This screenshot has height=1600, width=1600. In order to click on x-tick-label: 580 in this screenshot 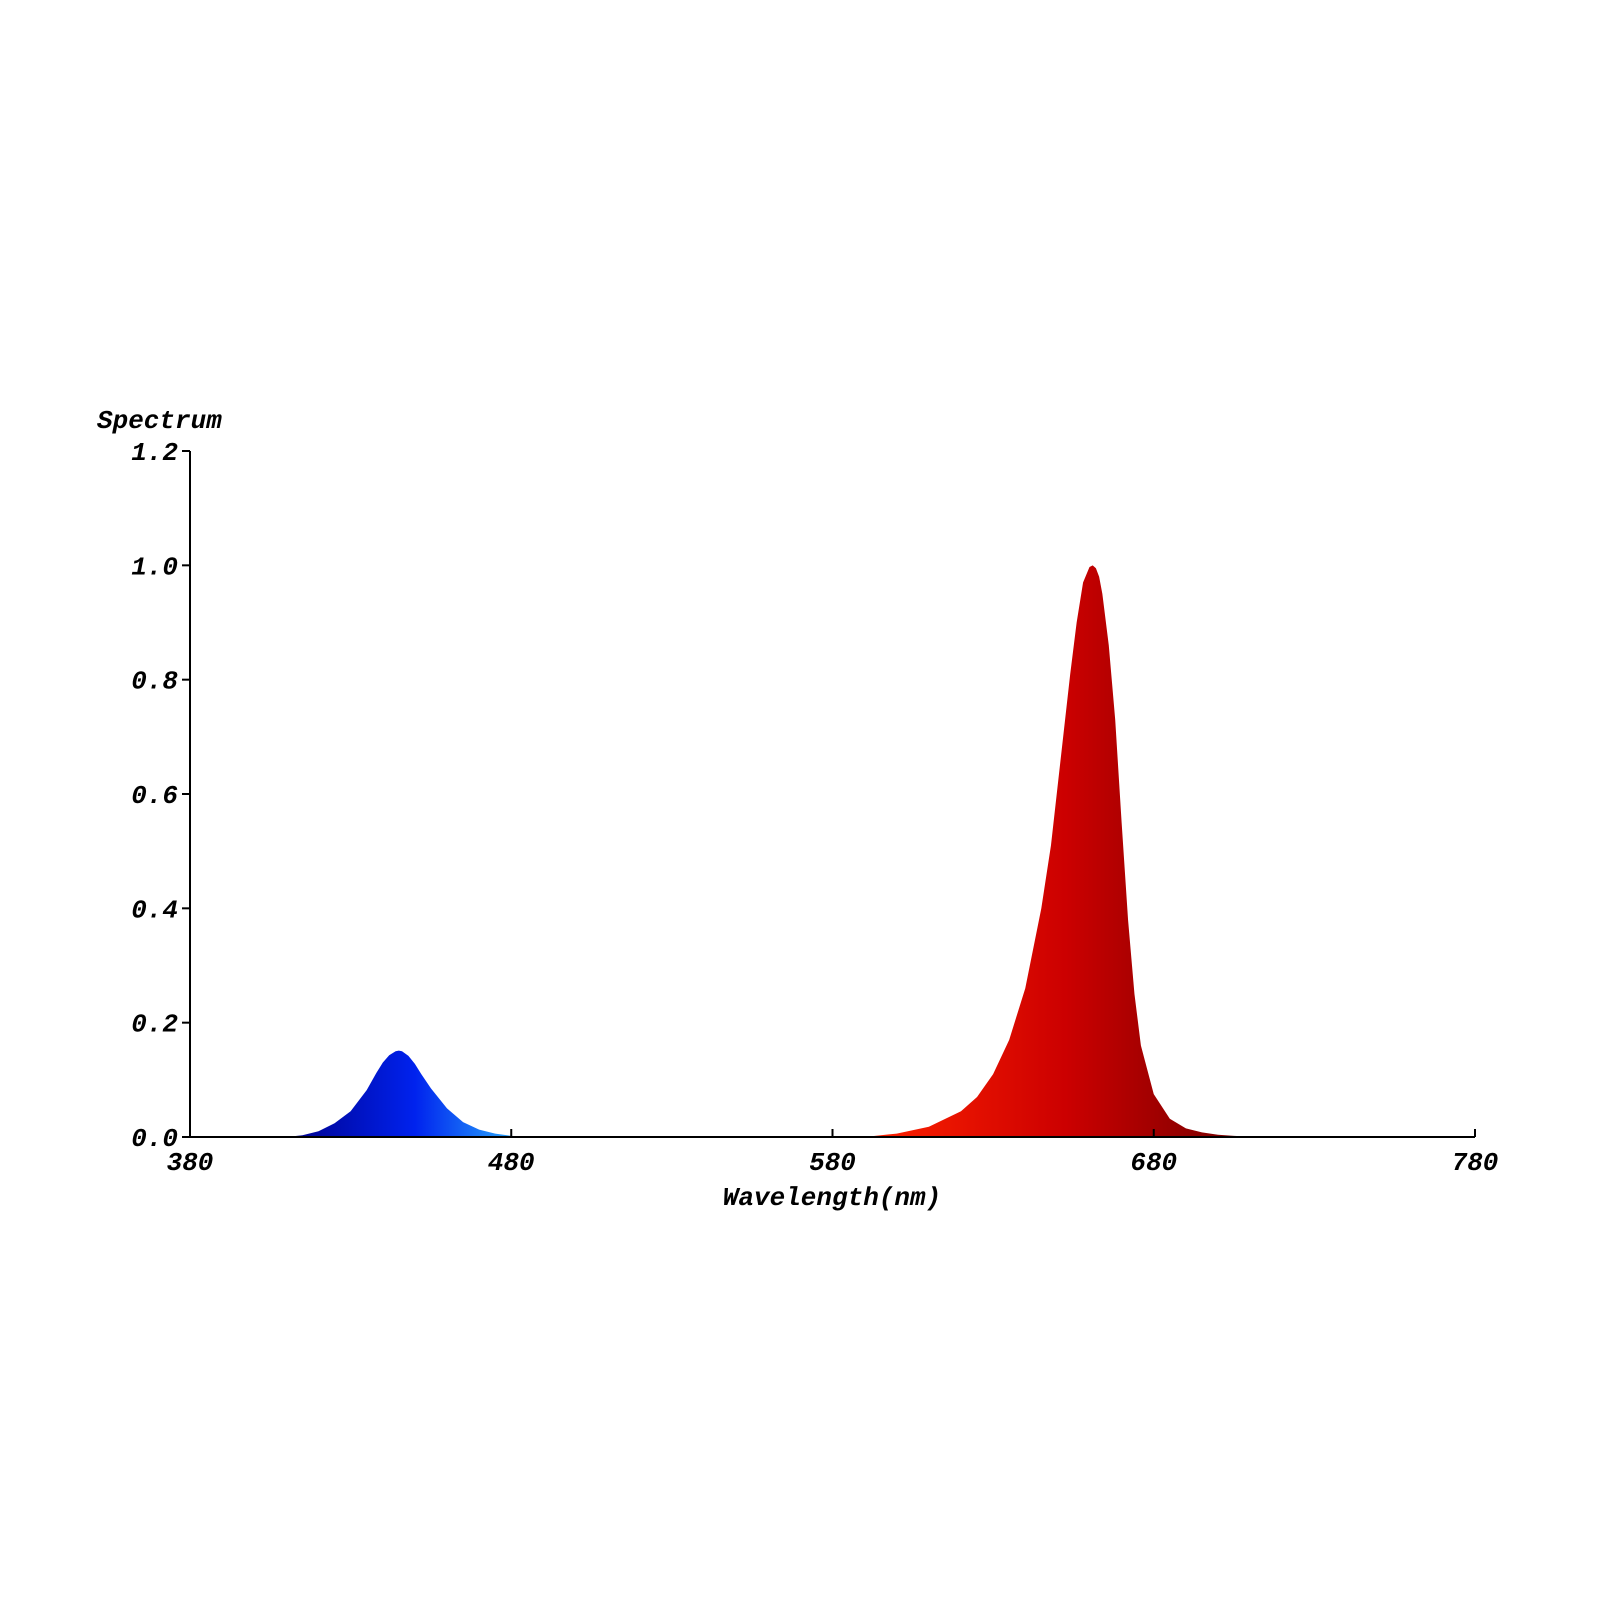, I will do `click(832, 1163)`.